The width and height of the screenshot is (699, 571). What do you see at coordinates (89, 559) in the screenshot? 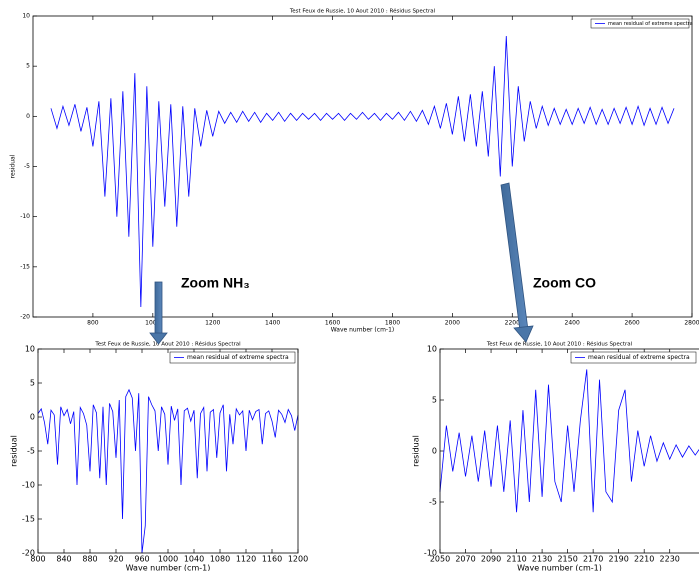
I see `x-tick-label: 880` at bounding box center [89, 559].